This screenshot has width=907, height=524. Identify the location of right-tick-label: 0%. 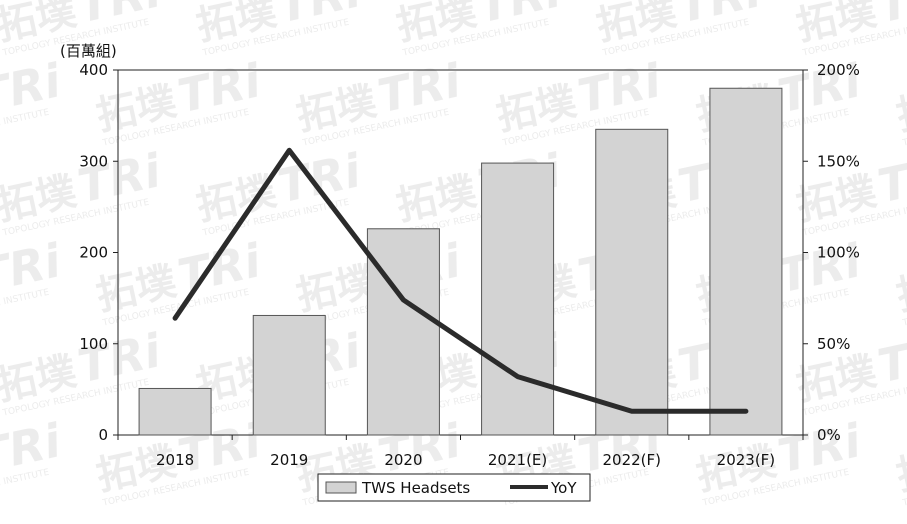
(829, 435).